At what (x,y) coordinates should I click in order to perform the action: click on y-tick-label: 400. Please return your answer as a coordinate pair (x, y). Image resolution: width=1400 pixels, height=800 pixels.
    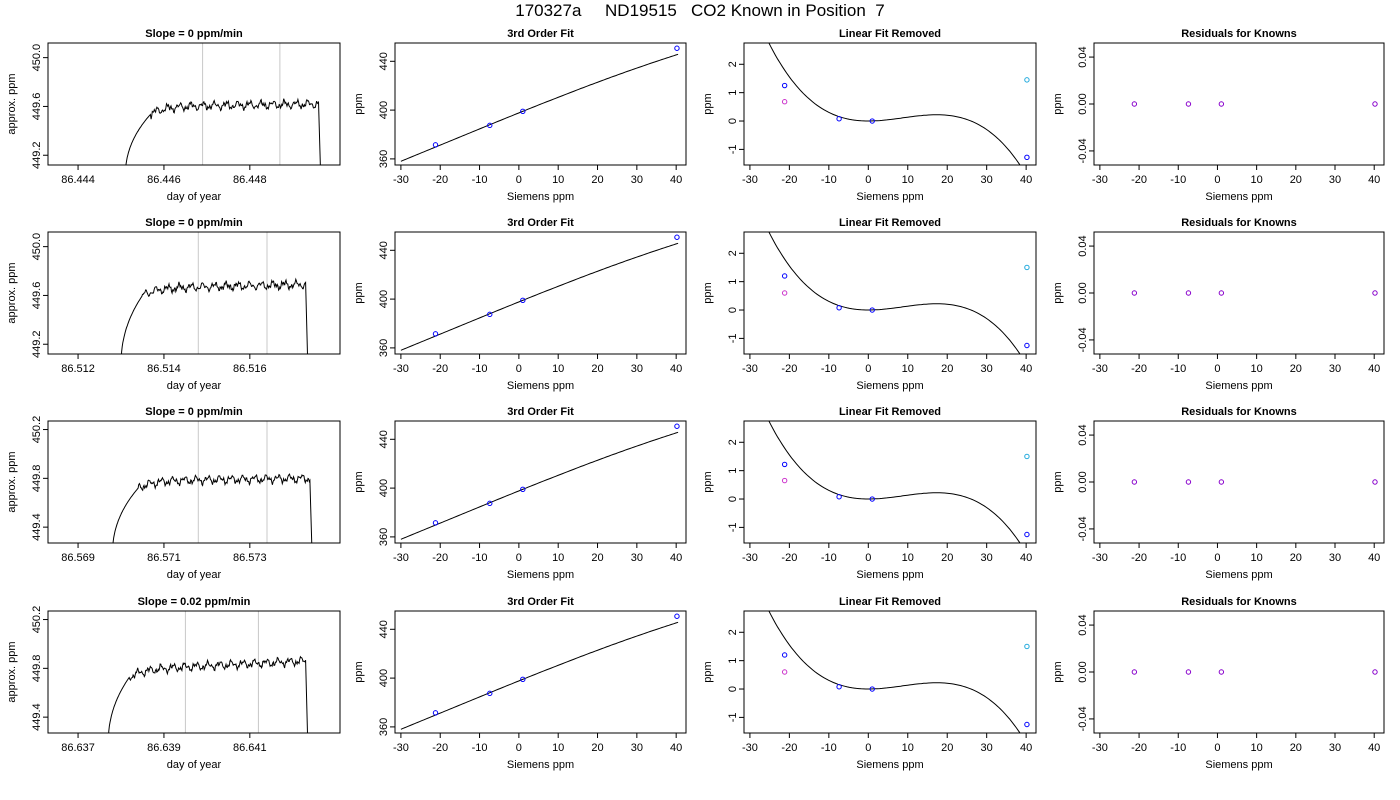
    Looking at the image, I should click on (384, 488).